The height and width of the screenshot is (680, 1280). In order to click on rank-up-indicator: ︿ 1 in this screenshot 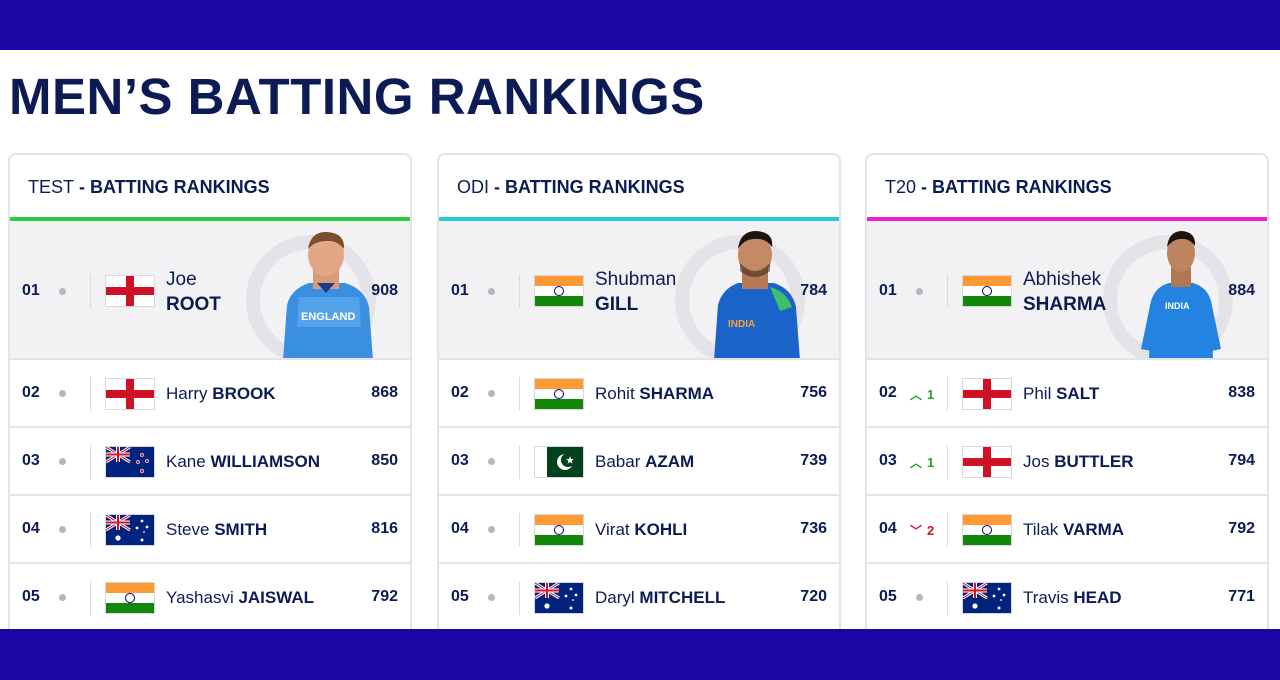, I will do `click(922, 394)`.